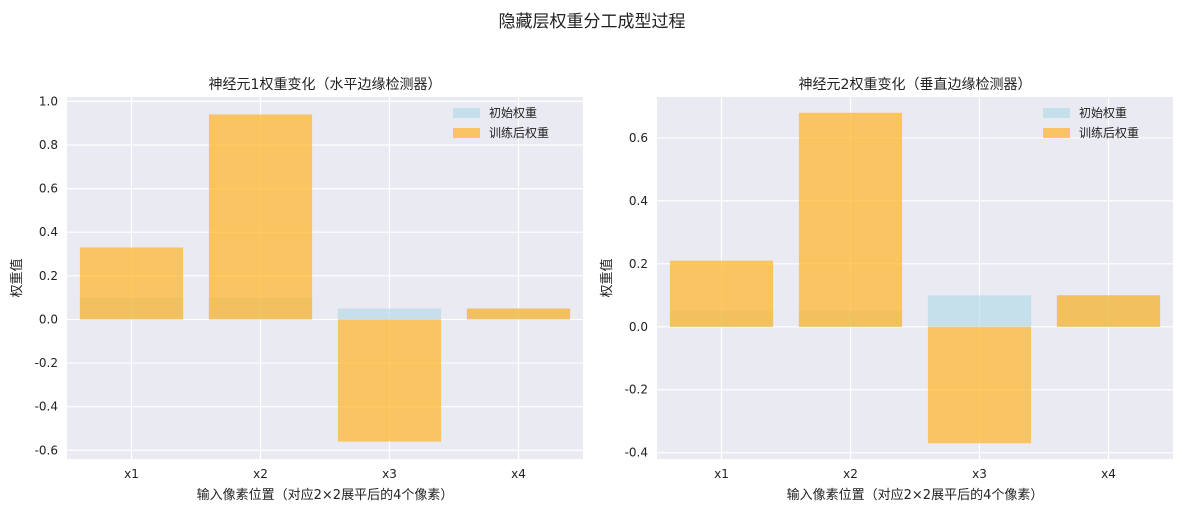  What do you see at coordinates (46, 450) in the screenshot?
I see `y-tick-label: -0.6` at bounding box center [46, 450].